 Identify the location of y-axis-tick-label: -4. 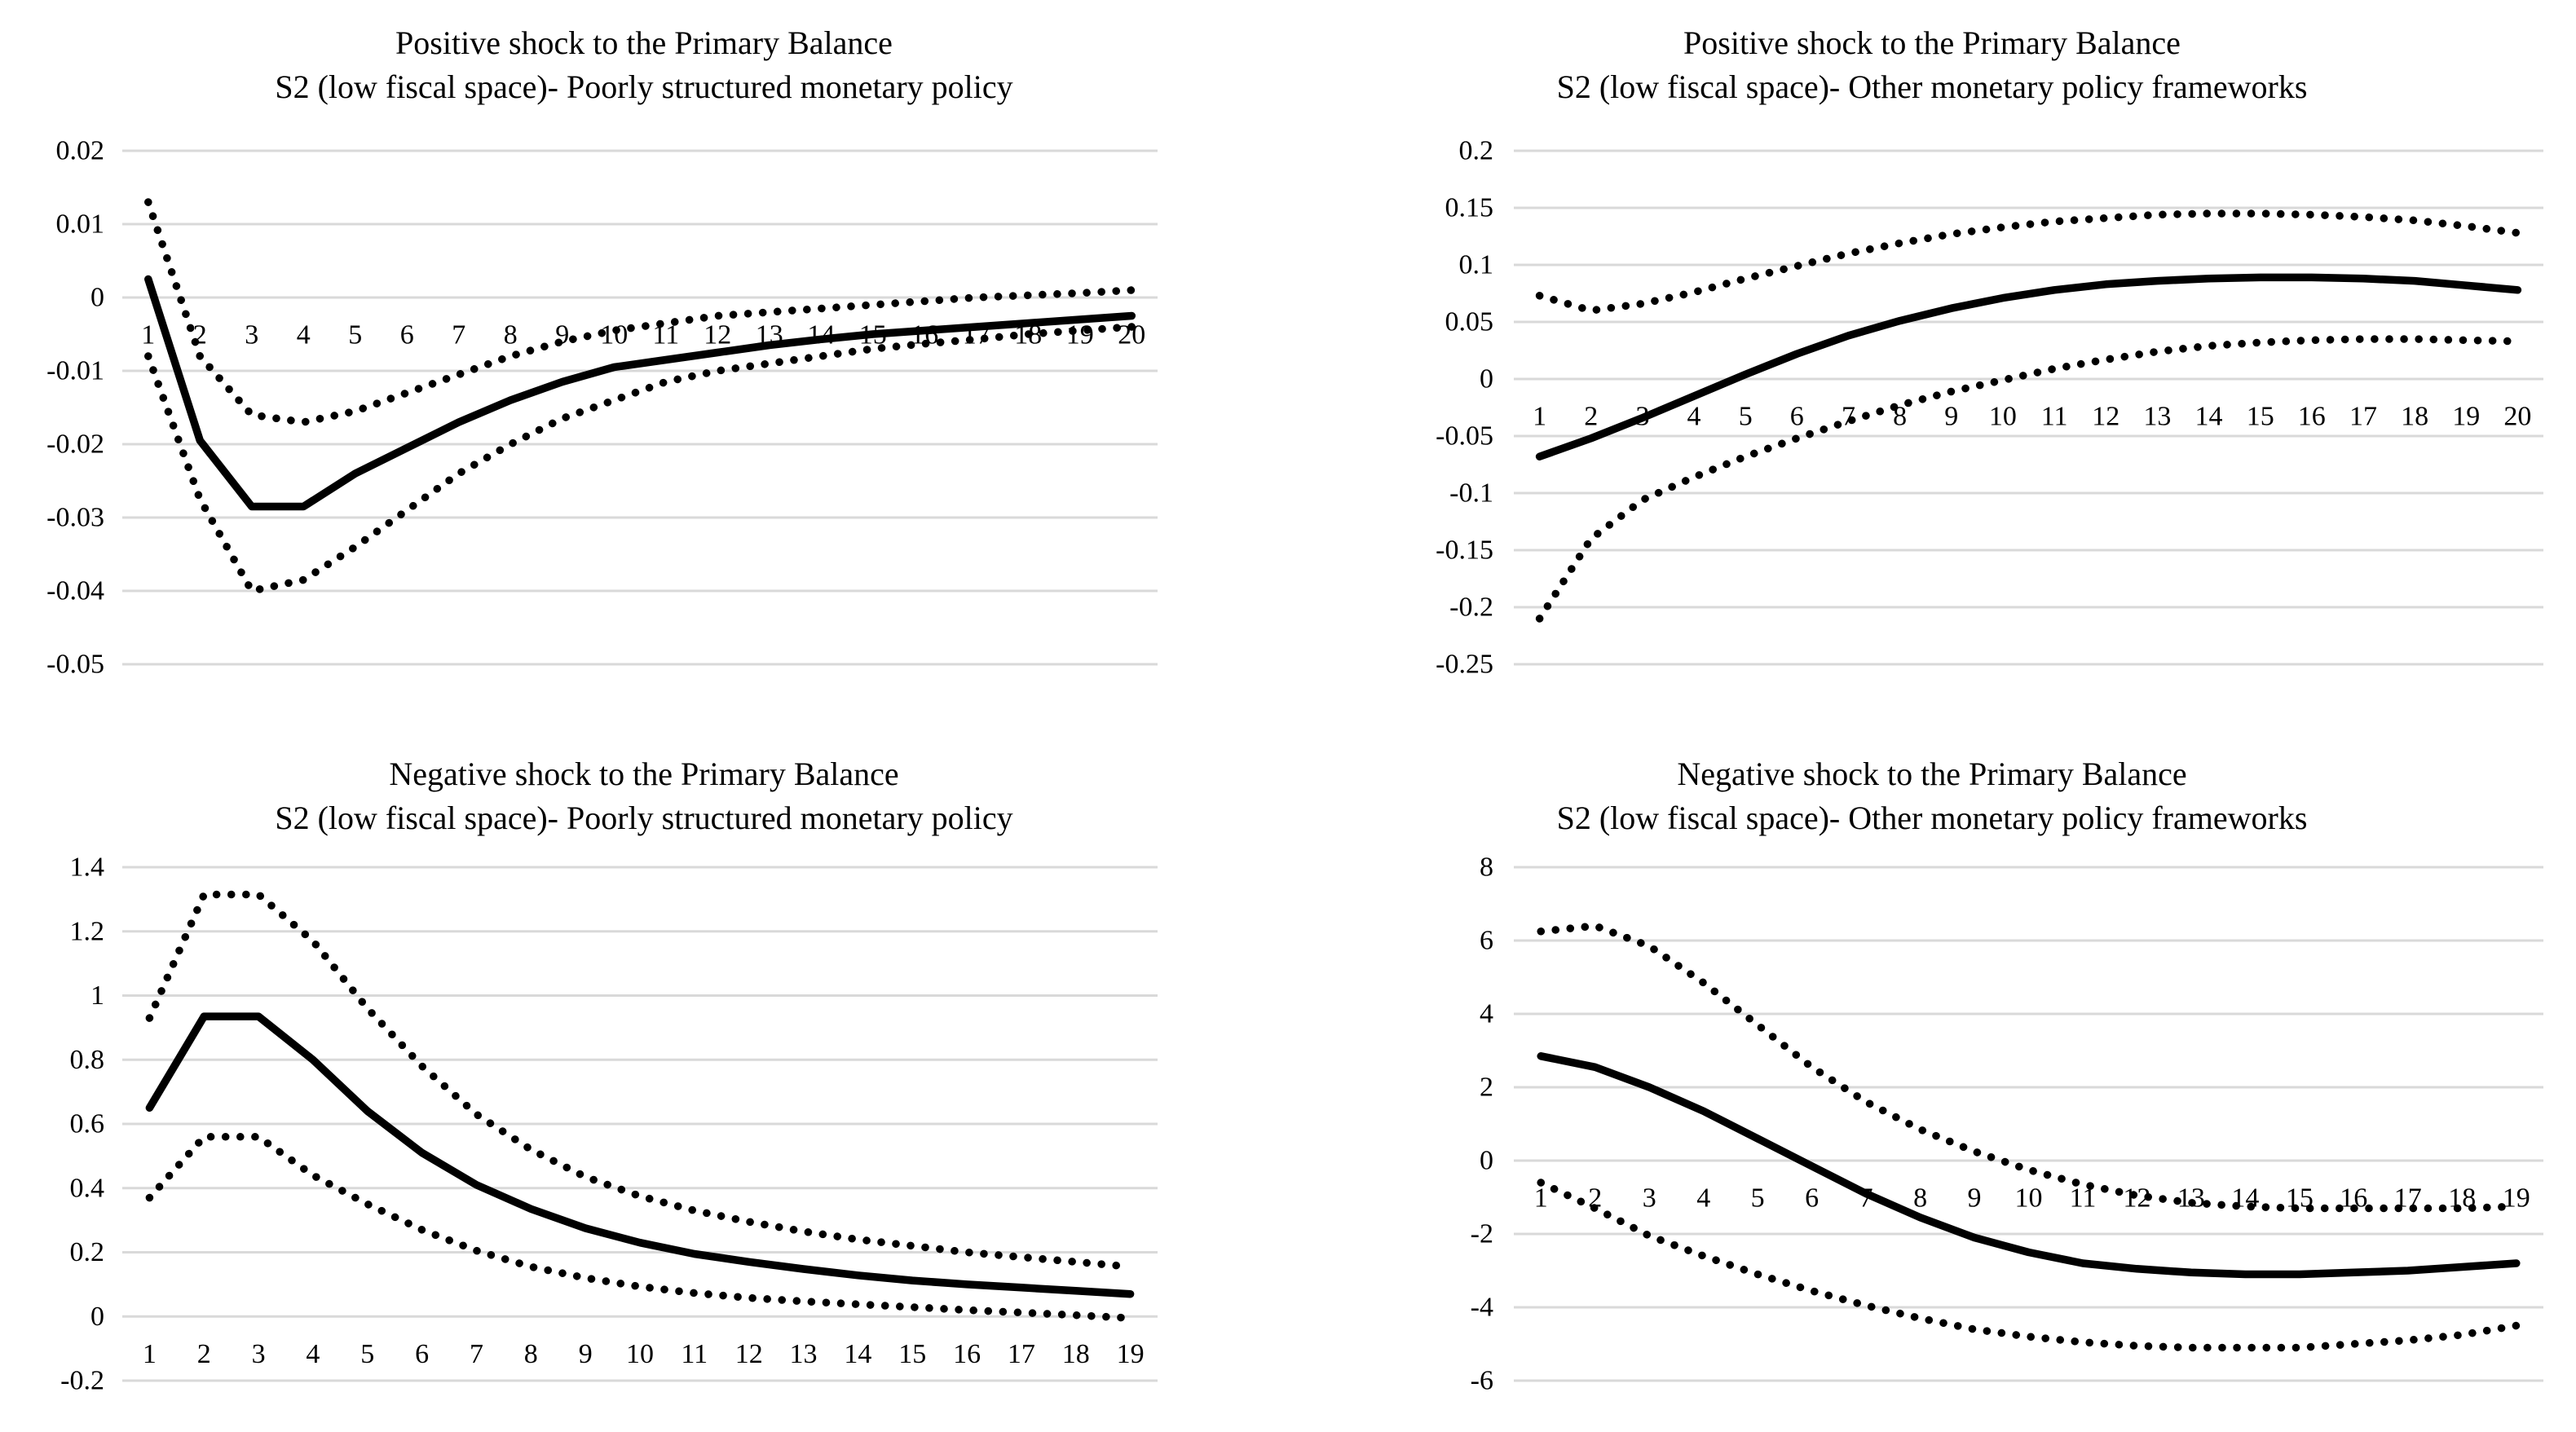
(1482, 1308).